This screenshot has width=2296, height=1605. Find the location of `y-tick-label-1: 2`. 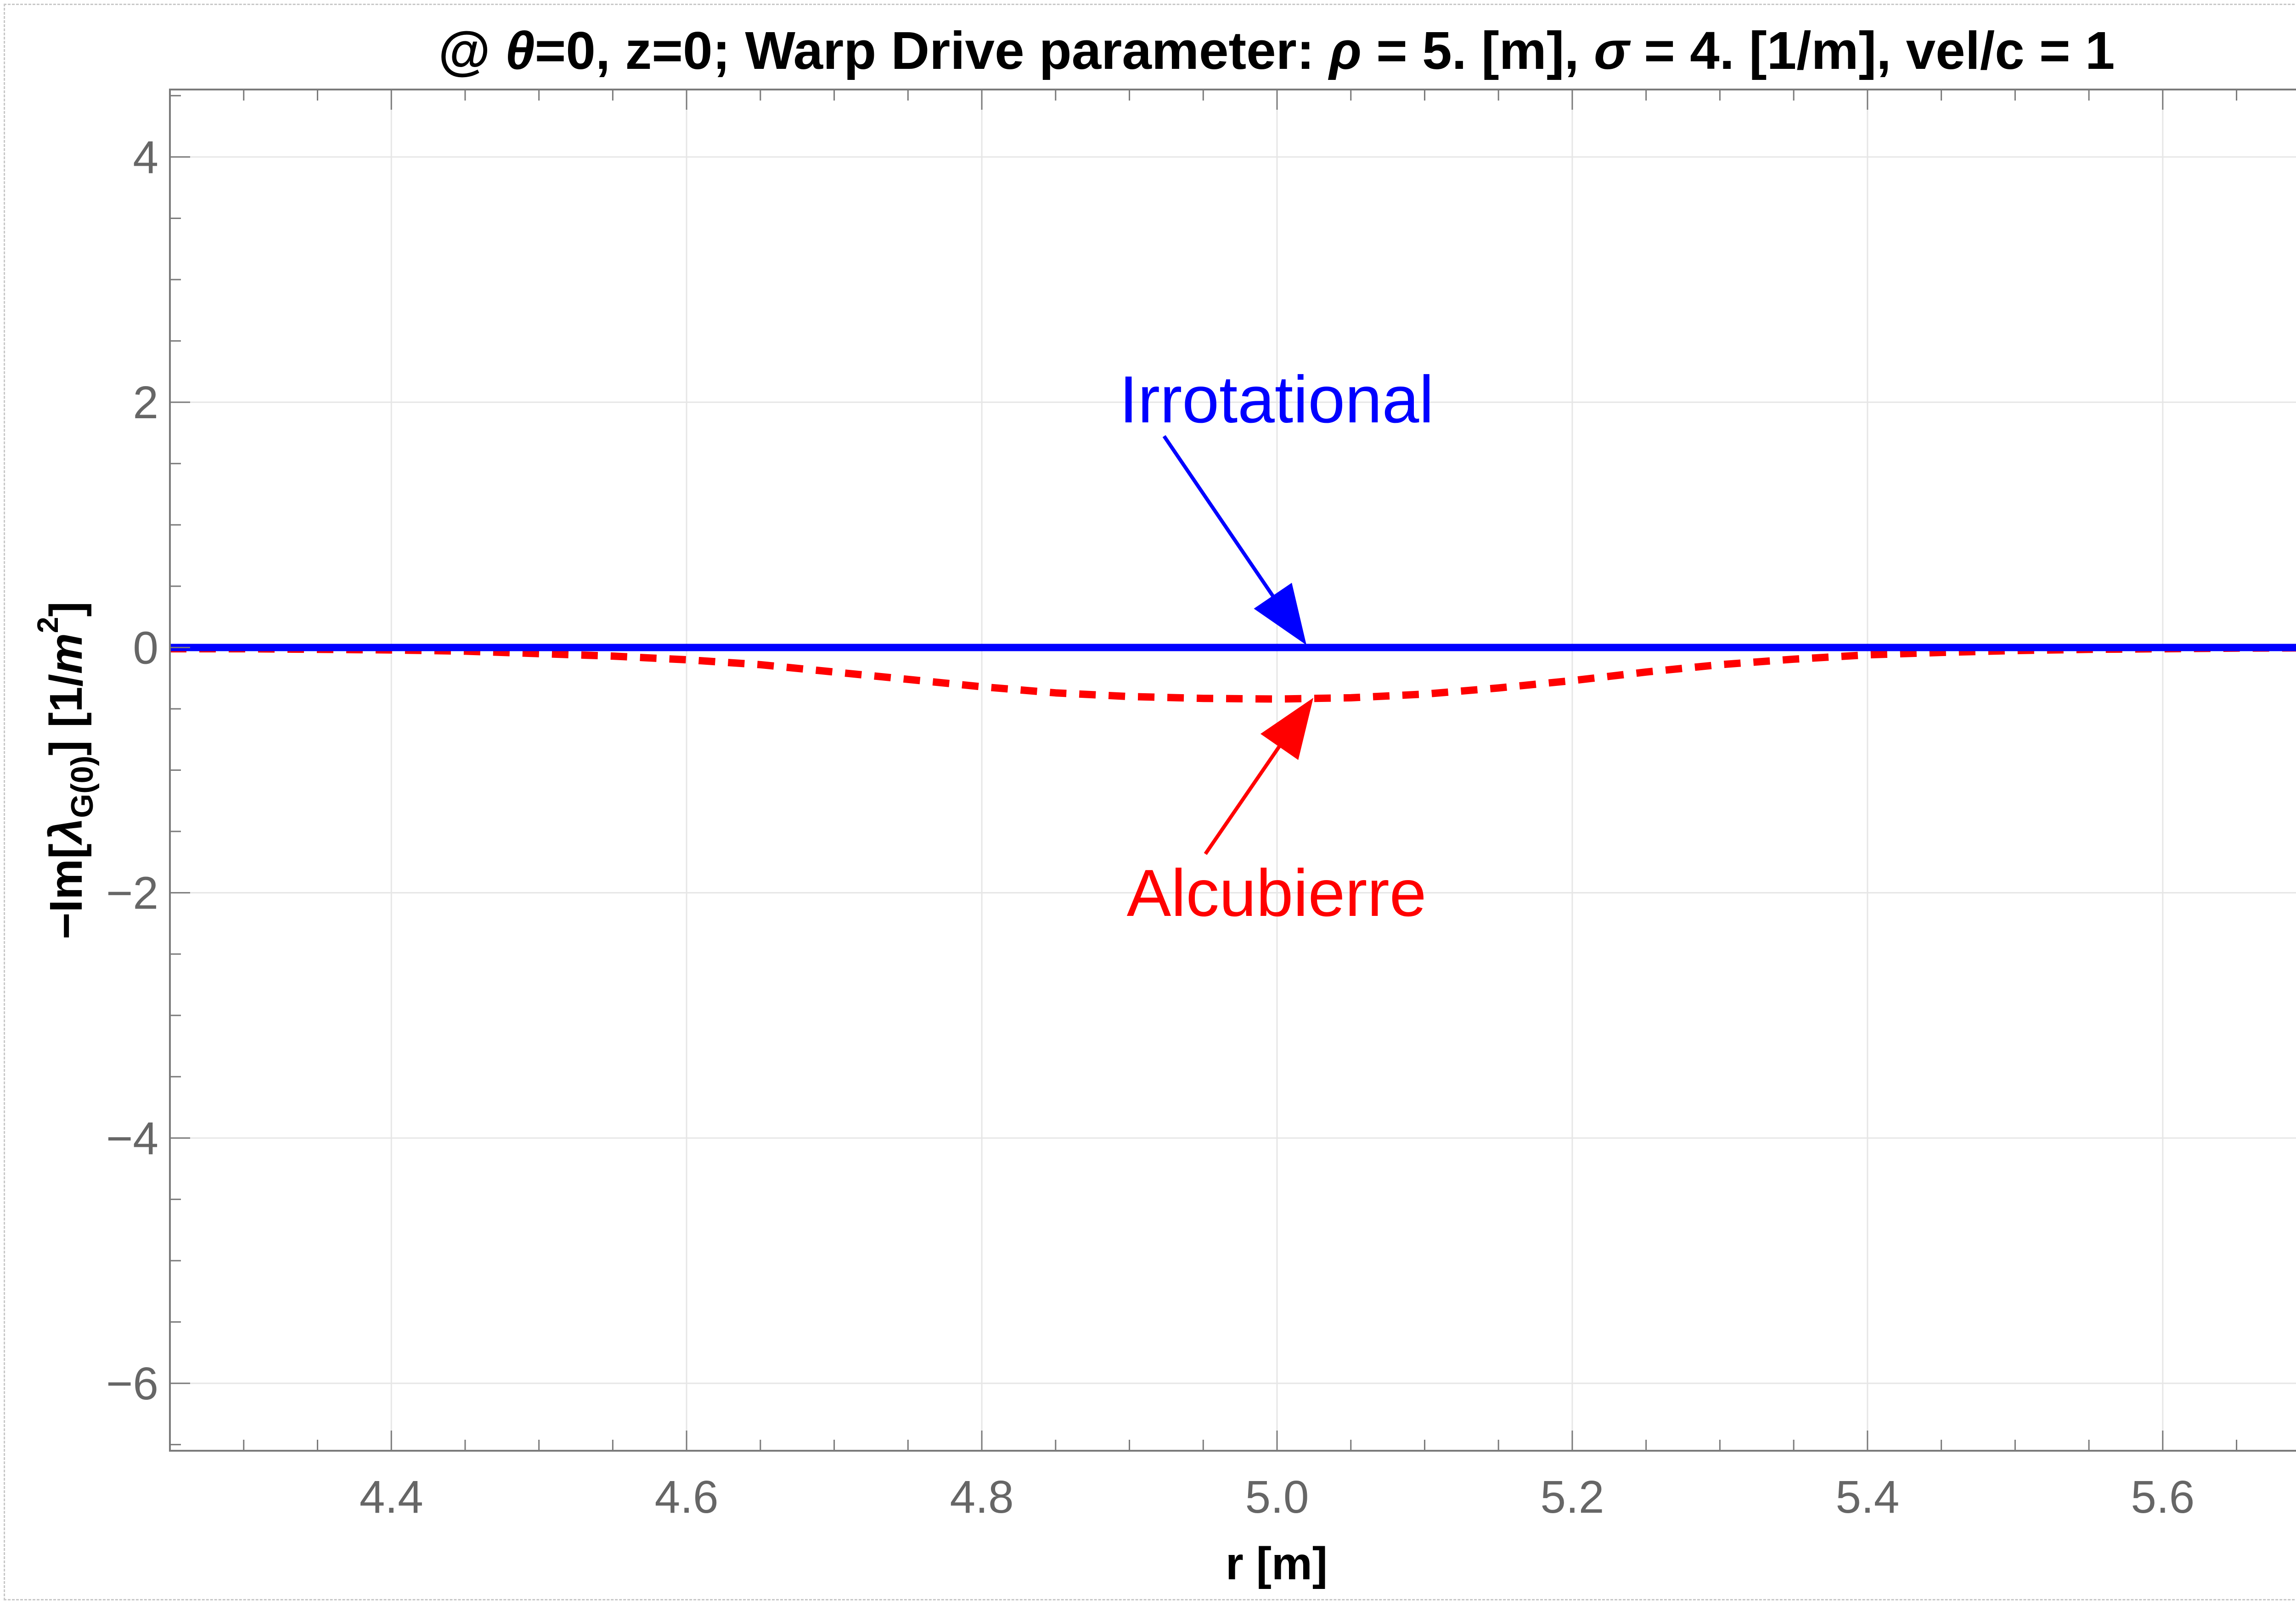

y-tick-label-1: 2 is located at coordinates (145, 402).